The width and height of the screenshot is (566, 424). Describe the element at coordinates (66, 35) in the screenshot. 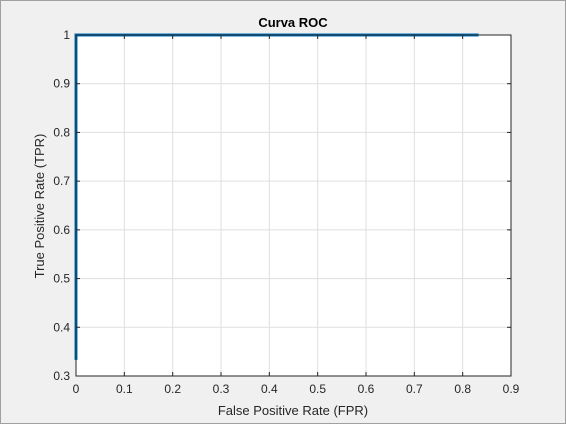

I see `y-tick-label: 1` at that location.